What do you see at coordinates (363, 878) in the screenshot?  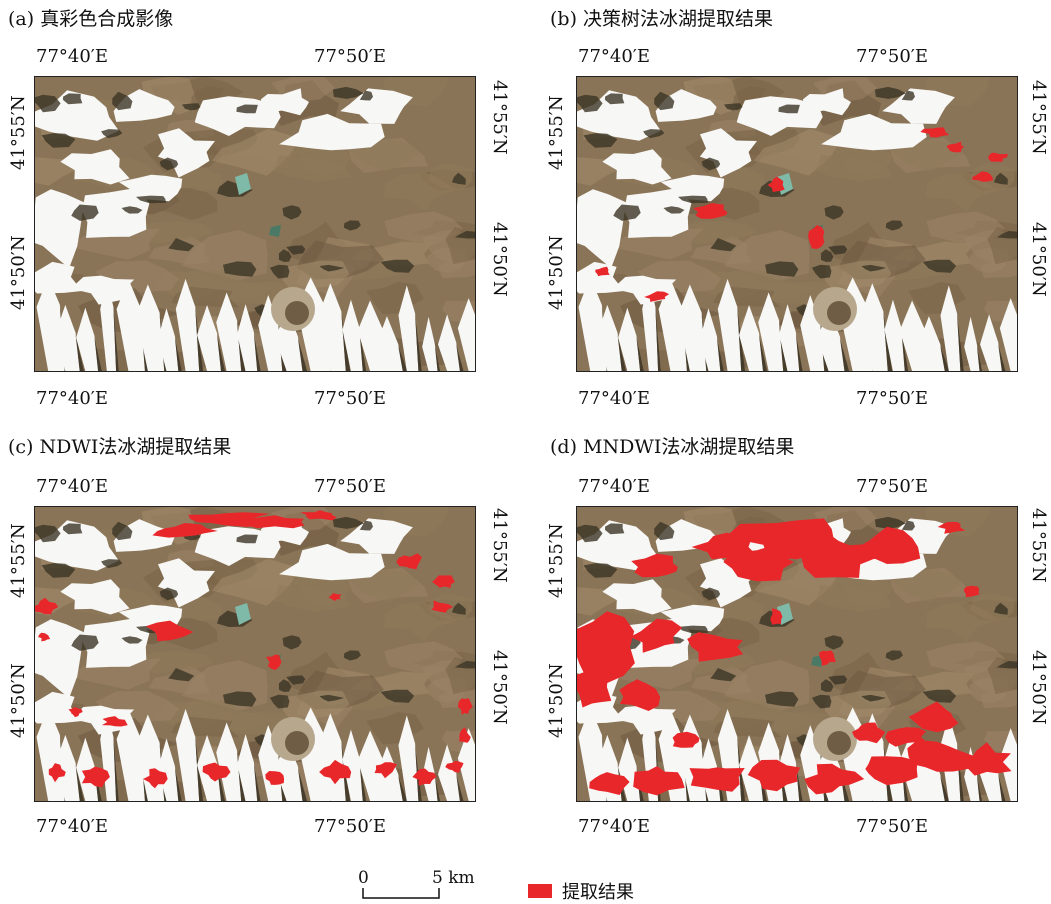 I see `scale-bar-zero-label: 0` at bounding box center [363, 878].